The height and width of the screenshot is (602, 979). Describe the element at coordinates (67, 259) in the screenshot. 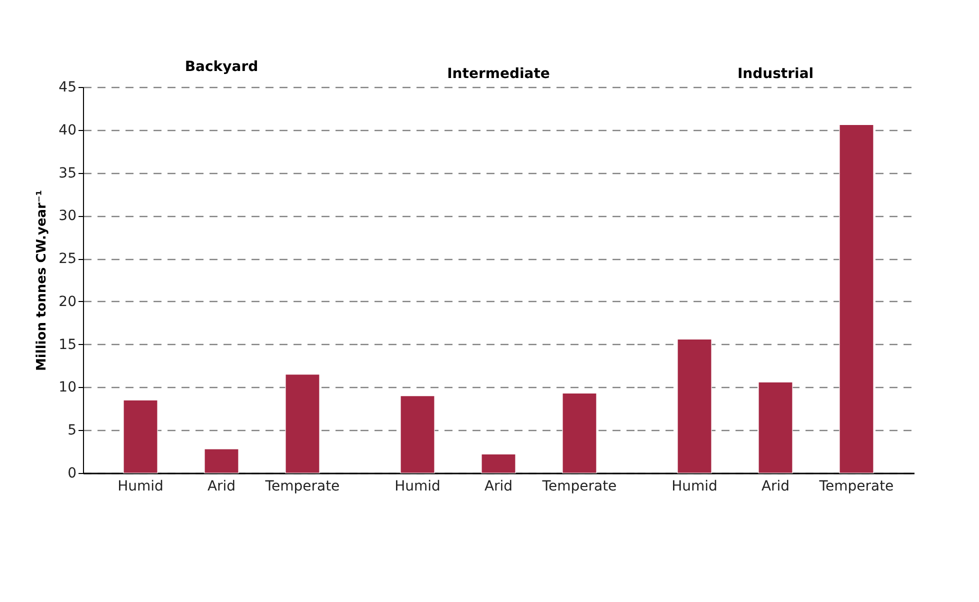

I see `y-tick-label: 25` at that location.